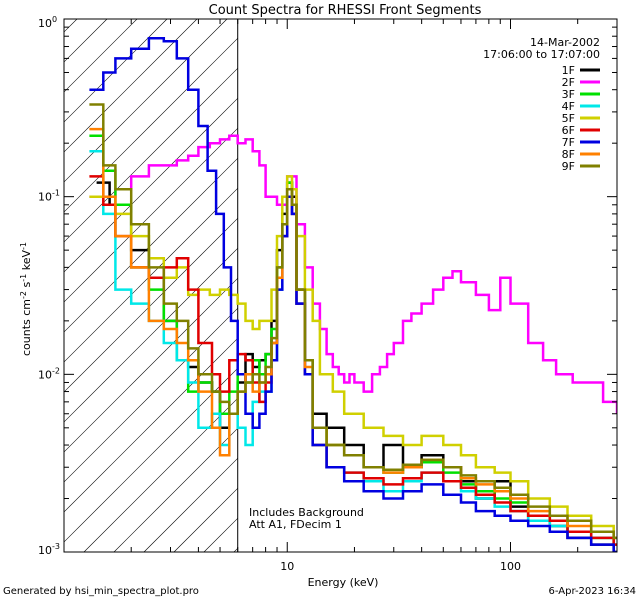 This screenshot has width=640, height=600. Describe the element at coordinates (568, 94) in the screenshot. I see `legend-label-3f: 3F` at that location.